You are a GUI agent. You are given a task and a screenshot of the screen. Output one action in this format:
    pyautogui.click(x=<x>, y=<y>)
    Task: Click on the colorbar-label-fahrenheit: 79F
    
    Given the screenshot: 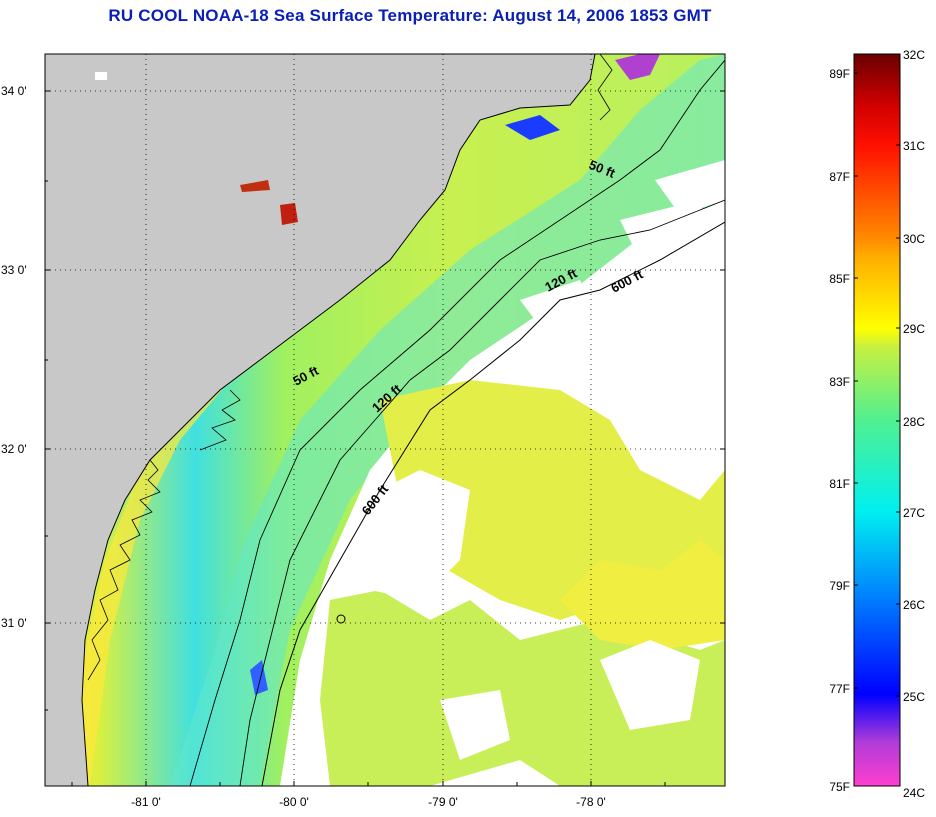 What is the action you would take?
    pyautogui.click(x=839, y=586)
    